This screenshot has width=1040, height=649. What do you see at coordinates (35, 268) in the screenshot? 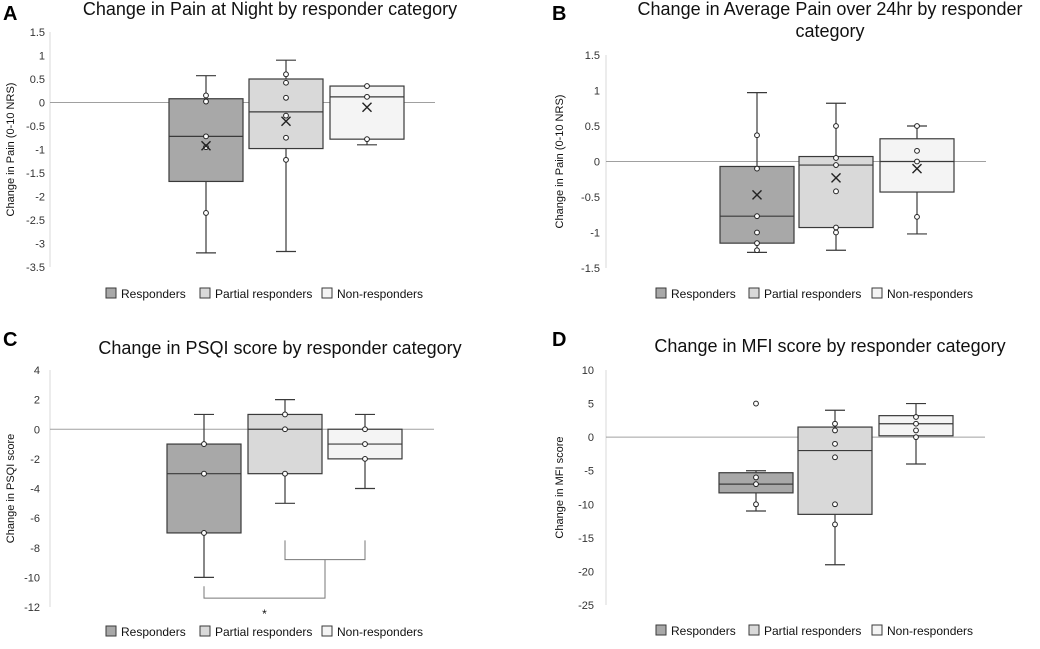
I see `y-tick-label-a-10: -3.5` at bounding box center [35, 268].